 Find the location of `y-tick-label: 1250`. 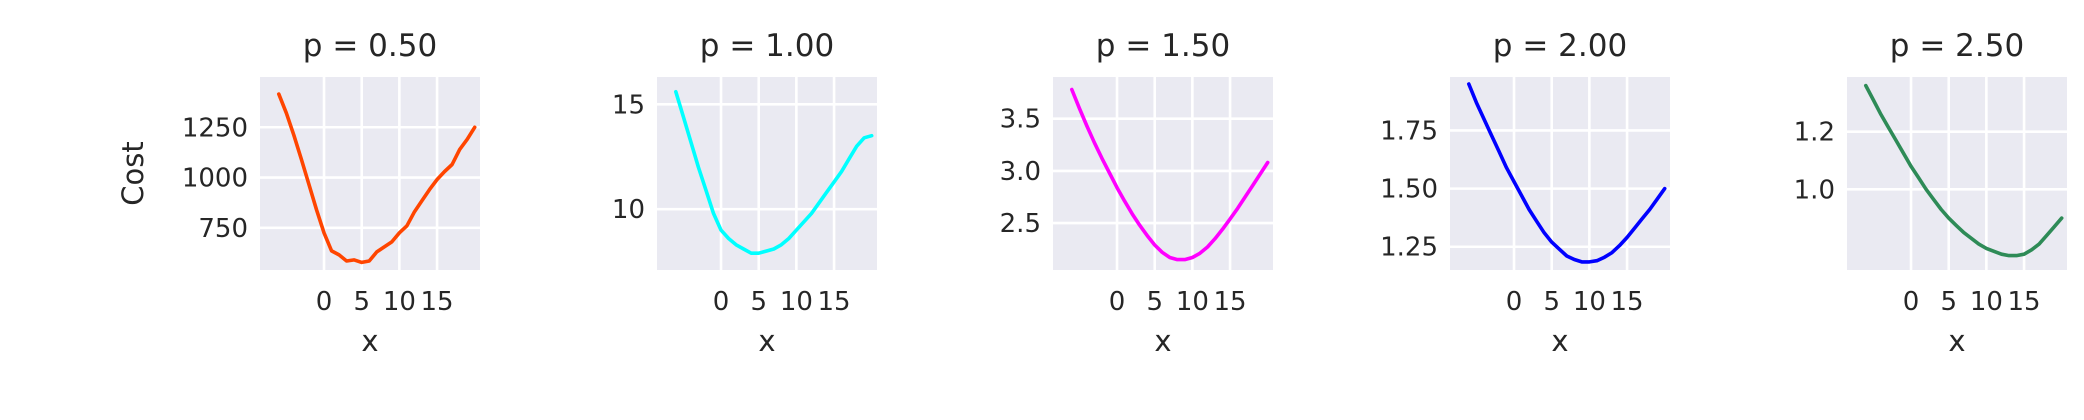

y-tick-label: 1250 is located at coordinates (215, 128).